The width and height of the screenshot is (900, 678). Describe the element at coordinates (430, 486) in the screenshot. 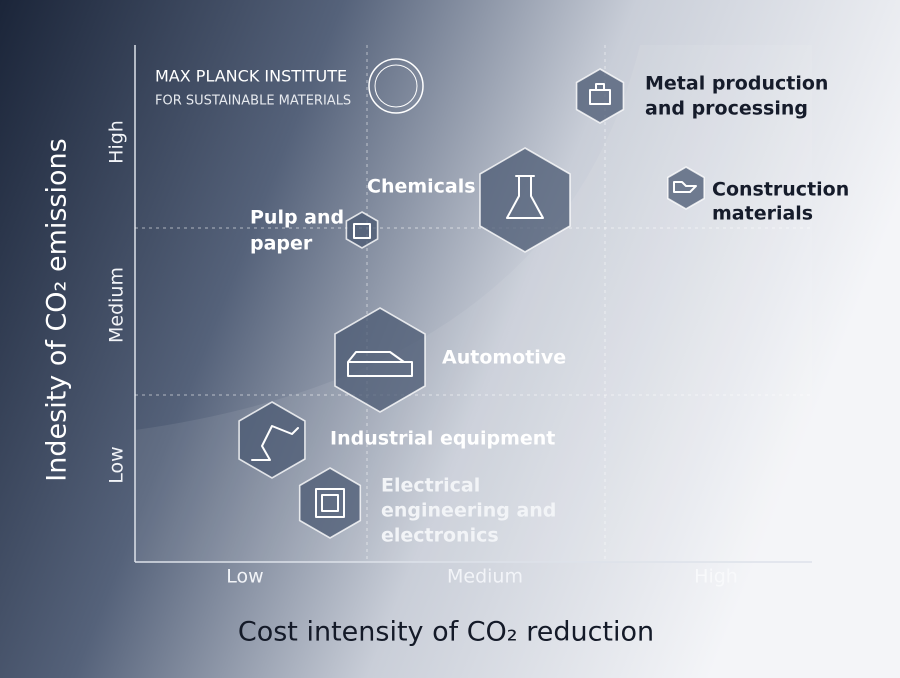

I see `node-label: Electrical` at that location.